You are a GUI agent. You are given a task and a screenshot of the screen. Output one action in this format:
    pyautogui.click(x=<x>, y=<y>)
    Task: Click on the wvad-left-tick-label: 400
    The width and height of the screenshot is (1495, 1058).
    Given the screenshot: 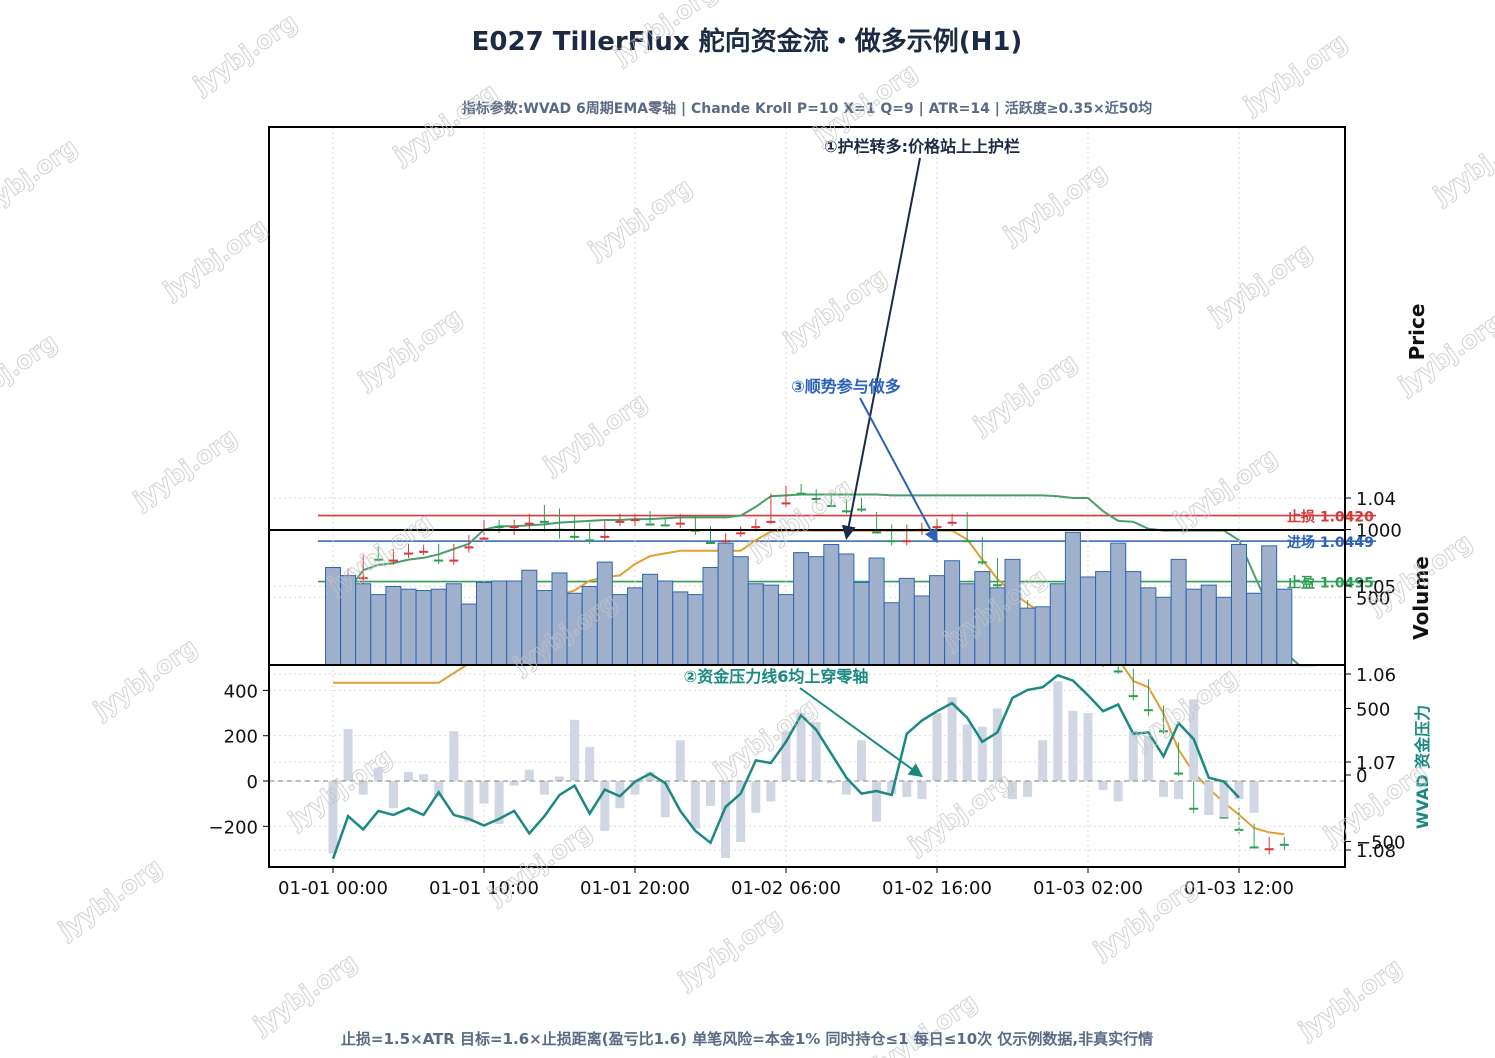 What is the action you would take?
    pyautogui.click(x=241, y=691)
    